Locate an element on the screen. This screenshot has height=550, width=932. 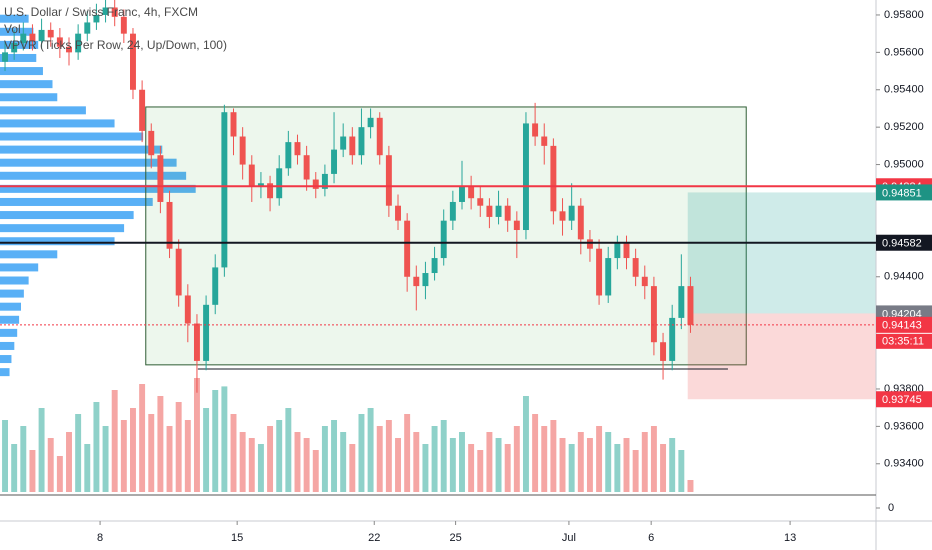
price-badge-label: 0.94143 is located at coordinates (902, 326).